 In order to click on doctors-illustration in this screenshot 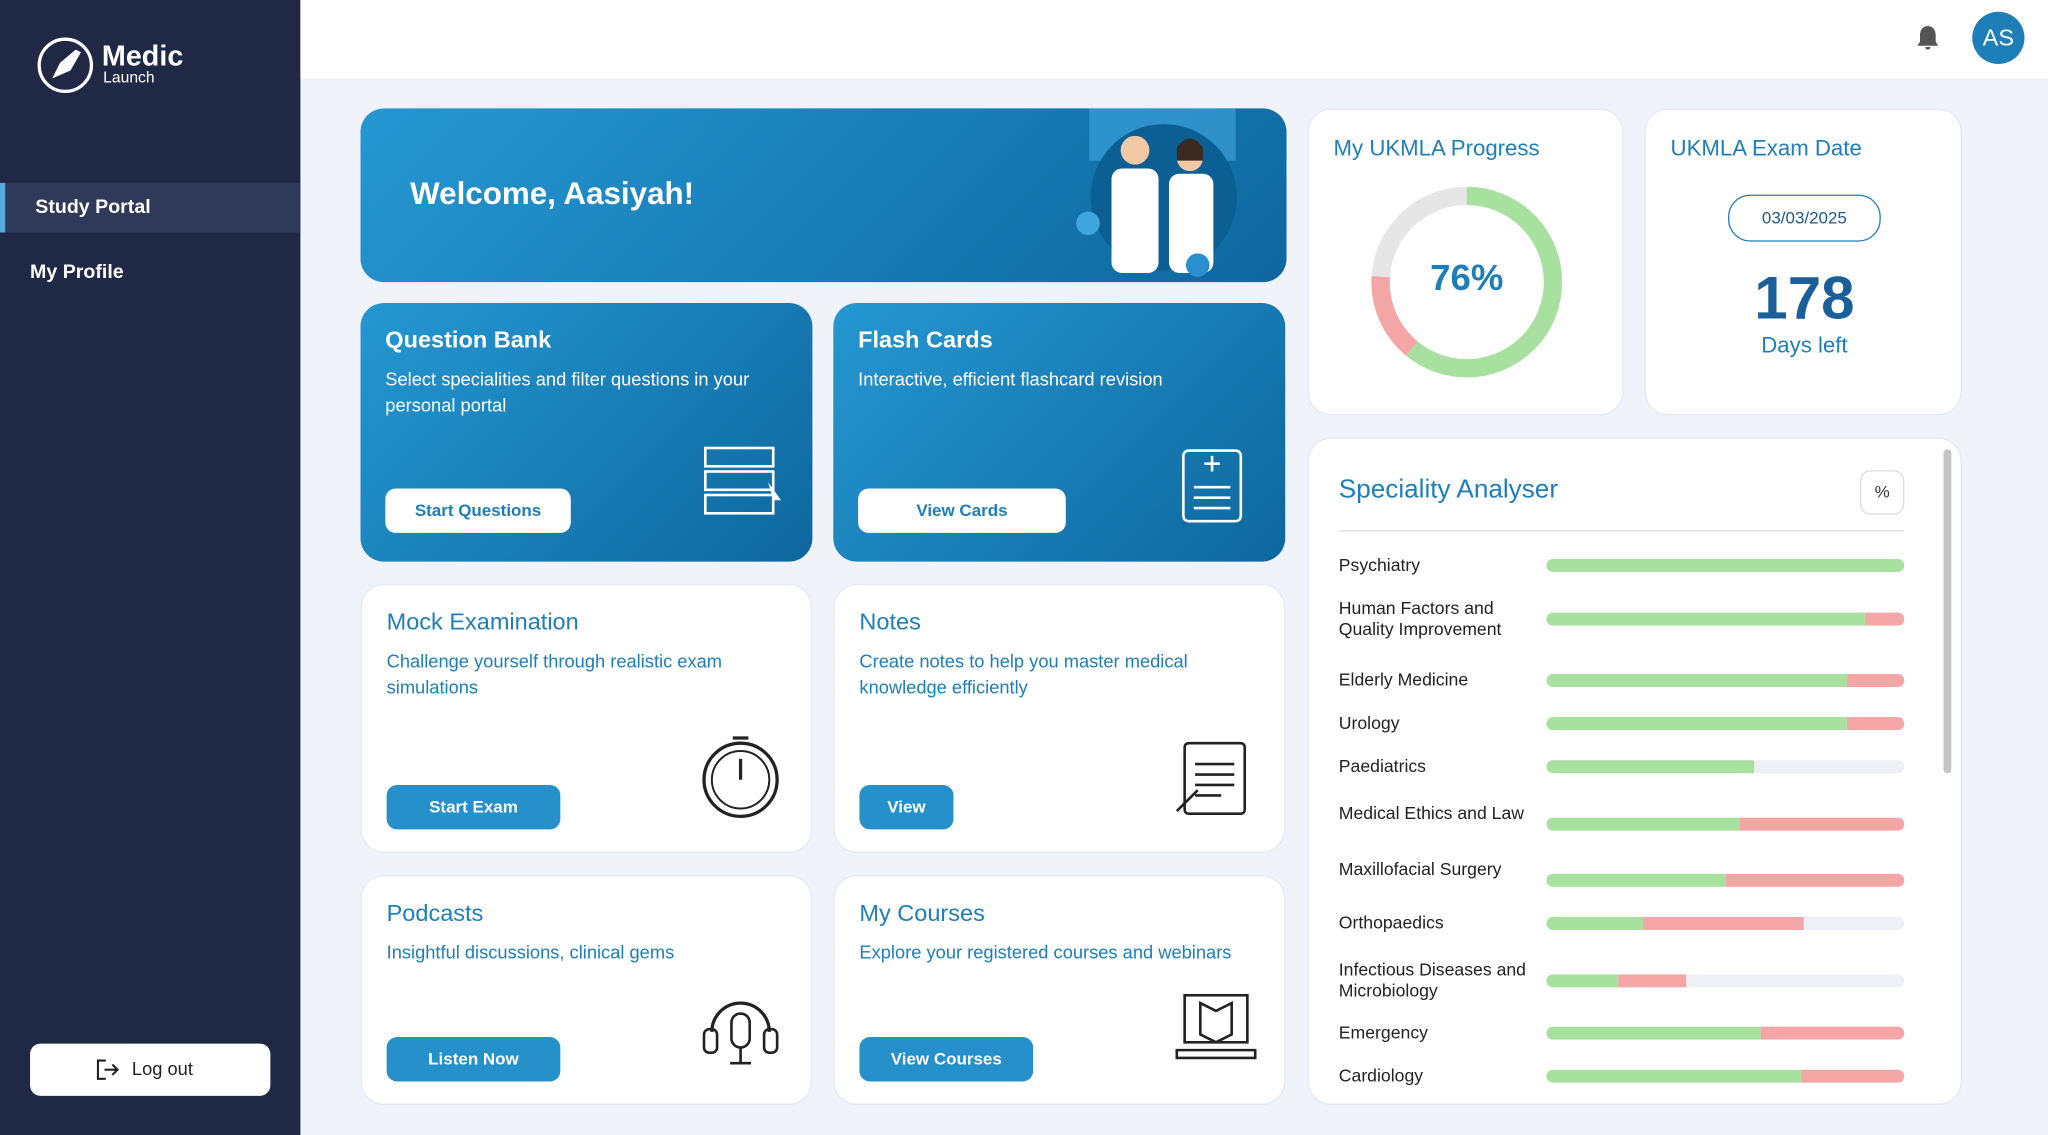, I will do `click(1156, 192)`.